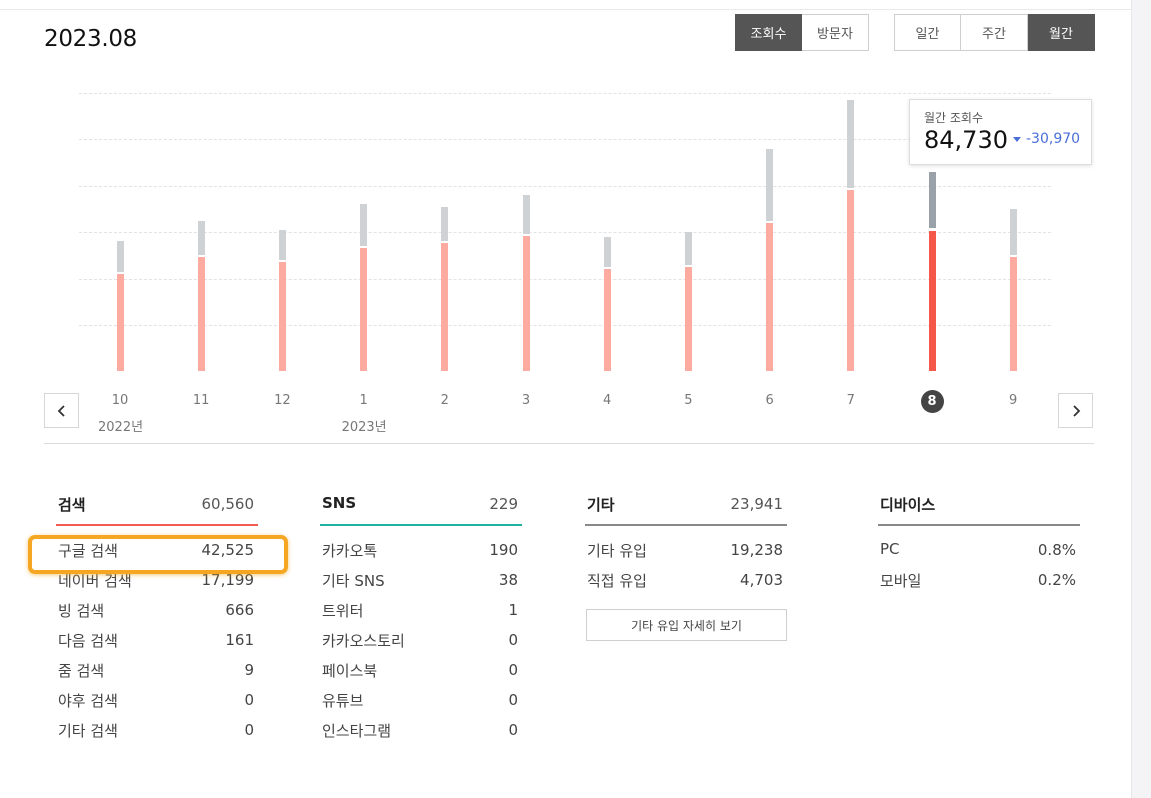 The width and height of the screenshot is (1151, 798). What do you see at coordinates (901, 581) in the screenshot?
I see `item-label: 모바일` at bounding box center [901, 581].